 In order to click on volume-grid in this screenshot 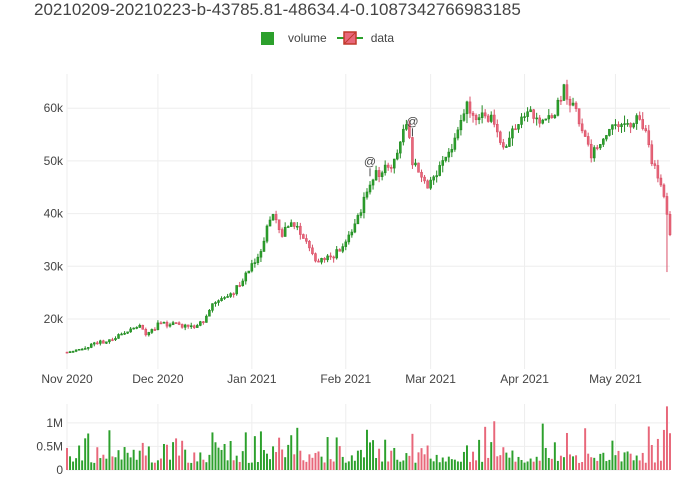, I will do `click(368, 437)`.